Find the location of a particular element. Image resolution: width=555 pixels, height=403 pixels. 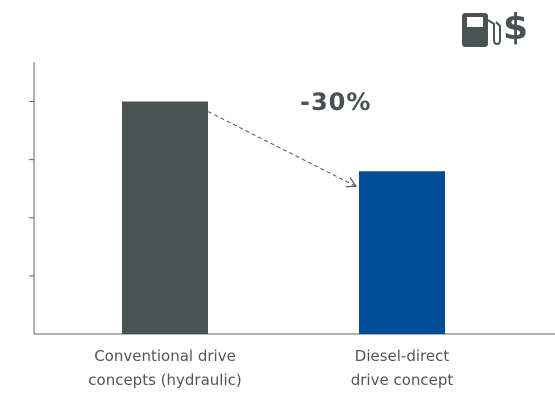

category-label-conventional: Conventional drive concepts (hydraulic) is located at coordinates (165, 368).